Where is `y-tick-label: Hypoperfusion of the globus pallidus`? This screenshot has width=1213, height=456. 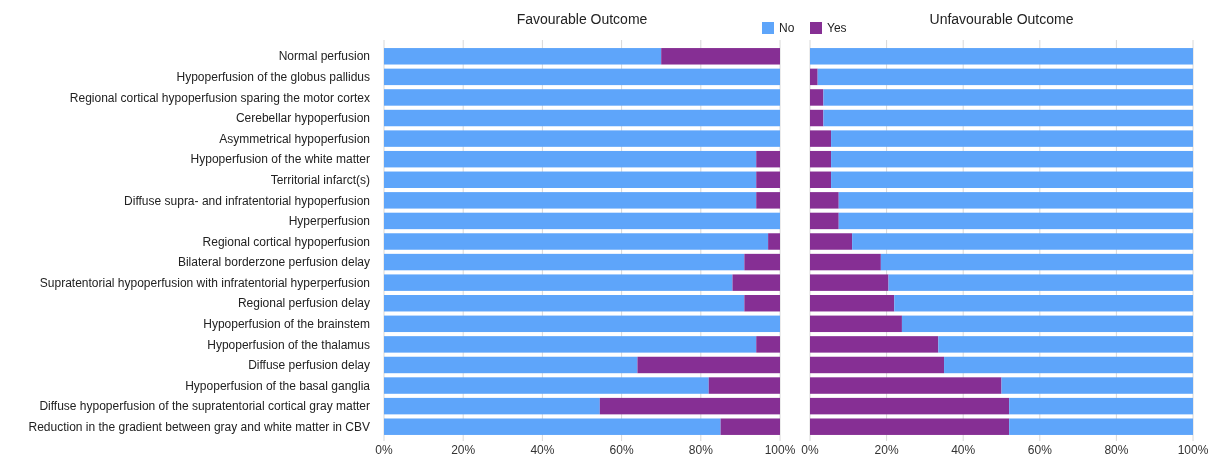 y-tick-label: Hypoperfusion of the globus pallidus is located at coordinates (273, 77).